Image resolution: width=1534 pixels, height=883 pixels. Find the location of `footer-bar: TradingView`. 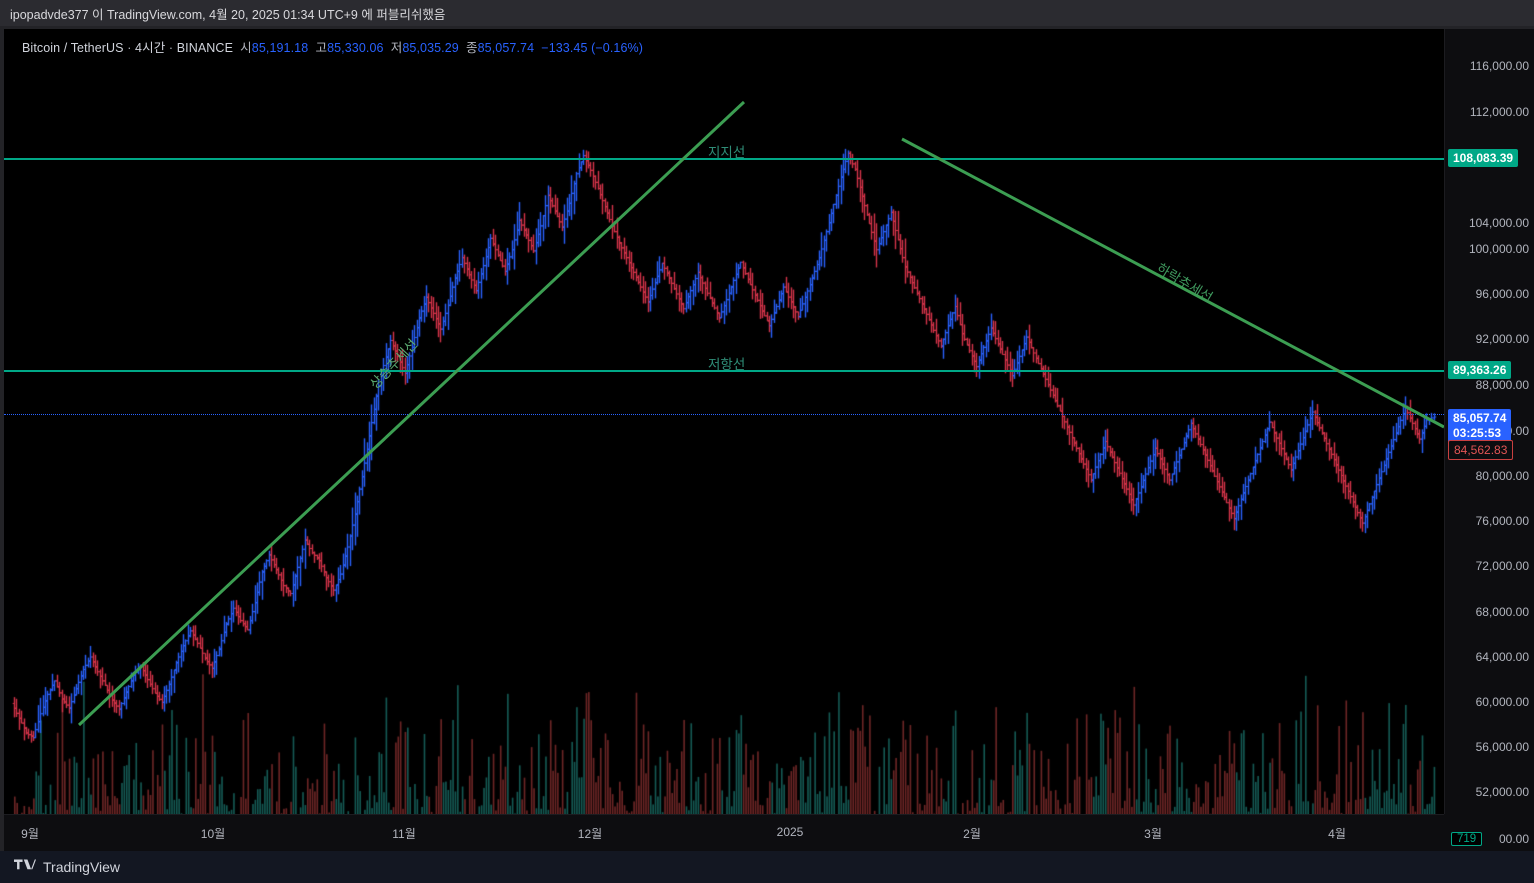

footer-bar: TradingView is located at coordinates (767, 867).